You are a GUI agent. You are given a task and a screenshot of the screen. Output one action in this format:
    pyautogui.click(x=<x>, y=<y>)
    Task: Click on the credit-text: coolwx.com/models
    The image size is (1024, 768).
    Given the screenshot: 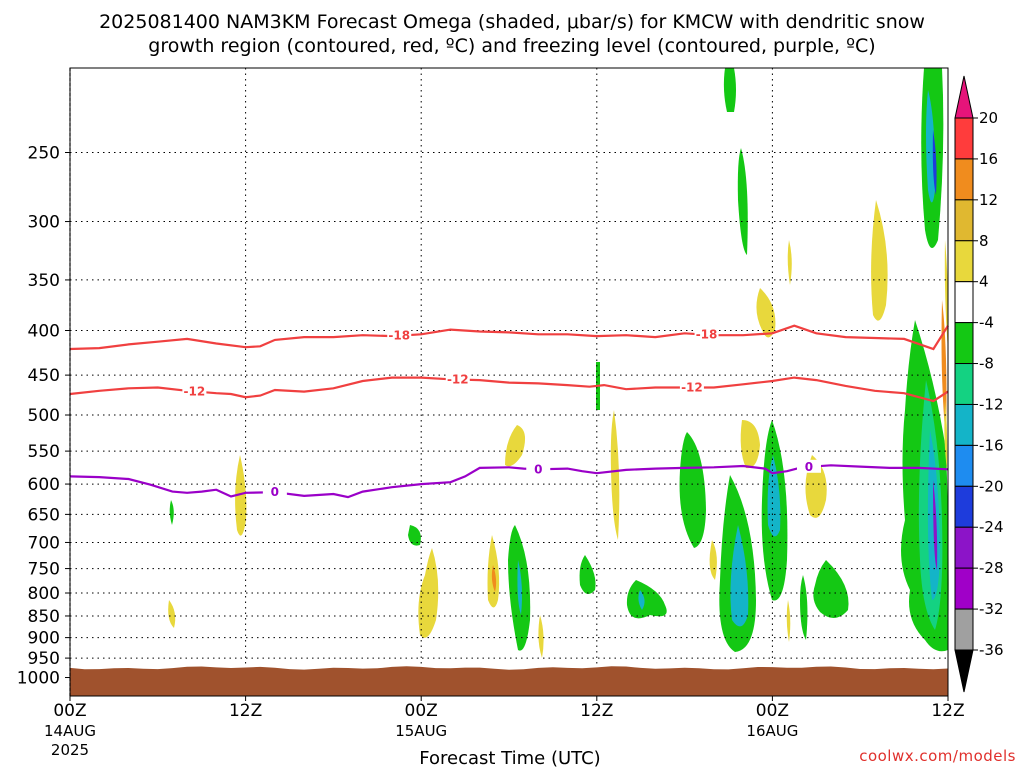 What is the action you would take?
    pyautogui.click(x=937, y=756)
    